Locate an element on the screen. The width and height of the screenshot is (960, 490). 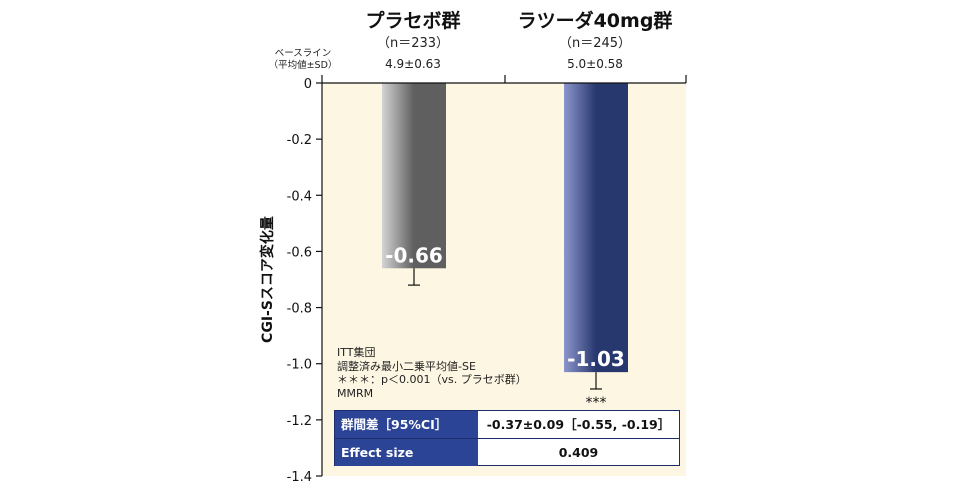
stats-label: Effect size is located at coordinates (406, 452).